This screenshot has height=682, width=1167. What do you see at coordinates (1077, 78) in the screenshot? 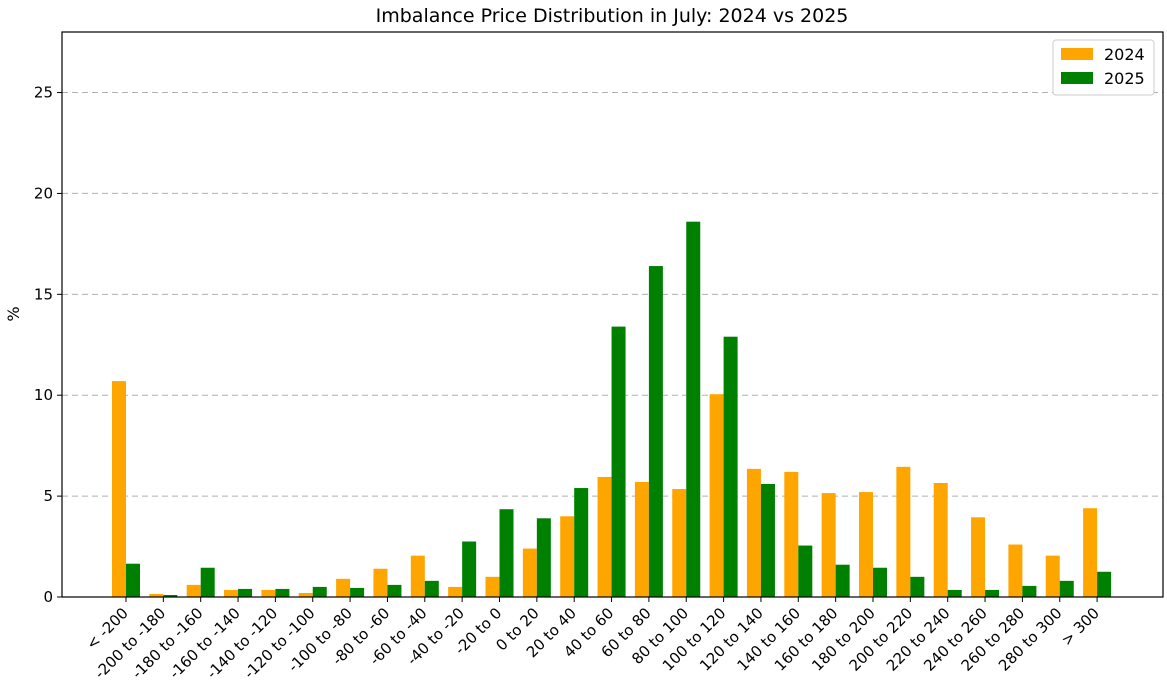
I see `legend-swatch-2025` at bounding box center [1077, 78].